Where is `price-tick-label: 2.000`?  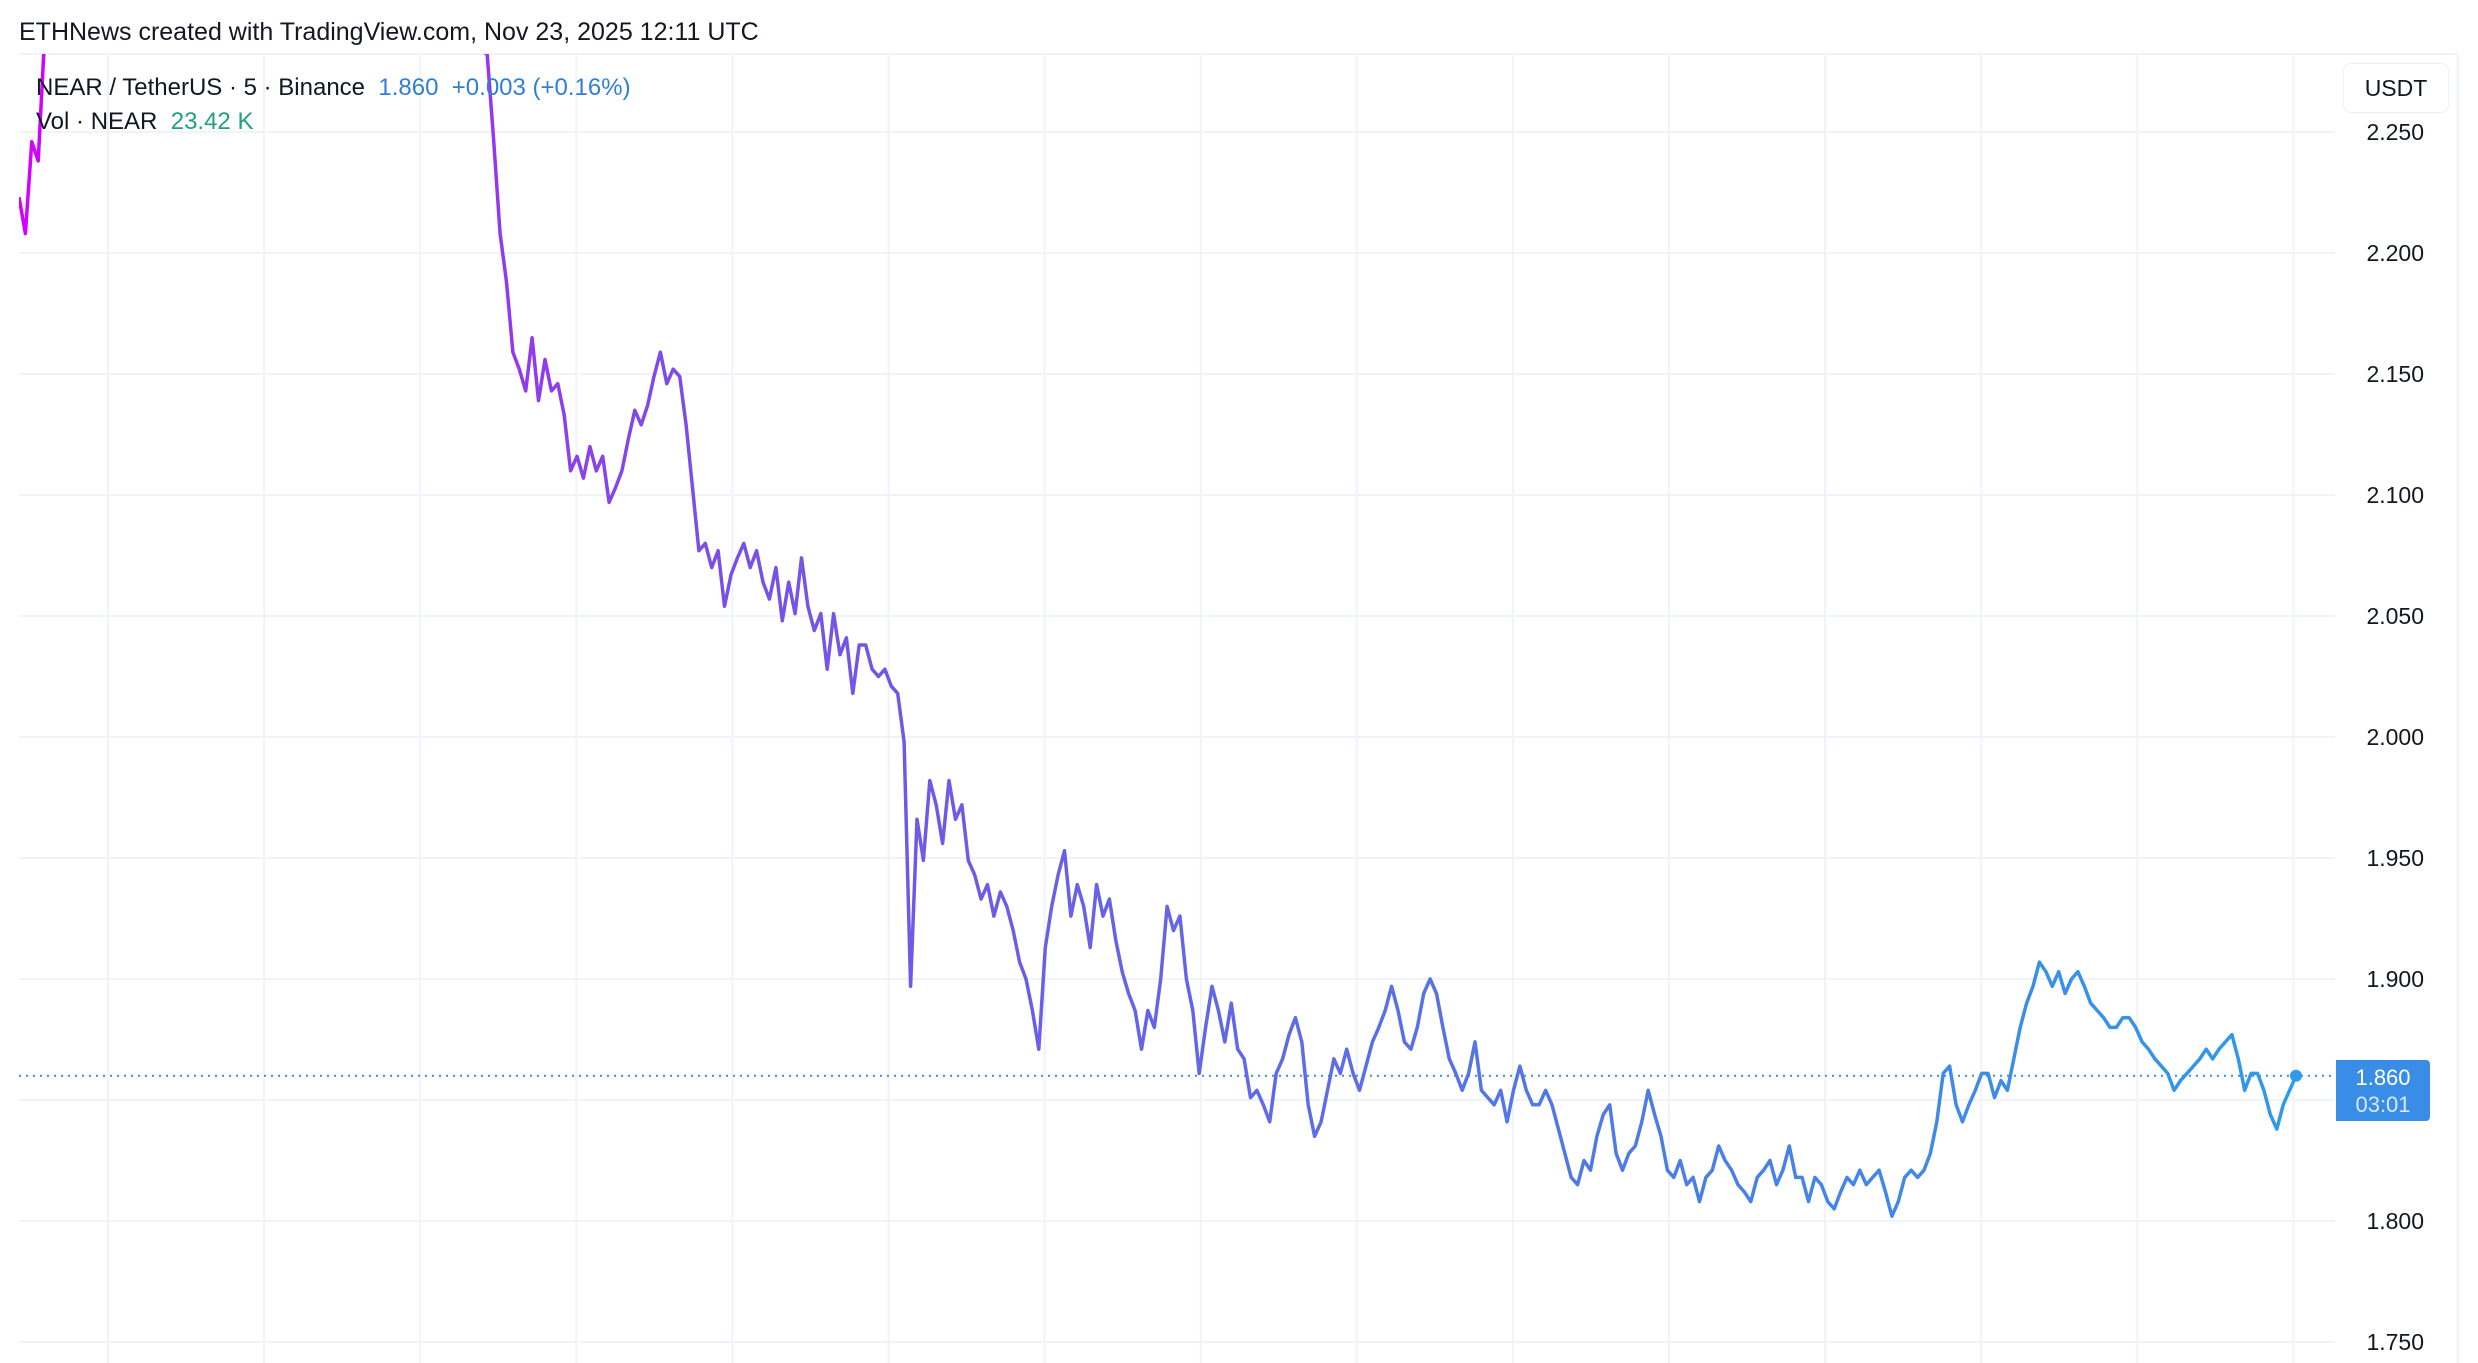 price-tick-label: 2.000 is located at coordinates (2395, 737).